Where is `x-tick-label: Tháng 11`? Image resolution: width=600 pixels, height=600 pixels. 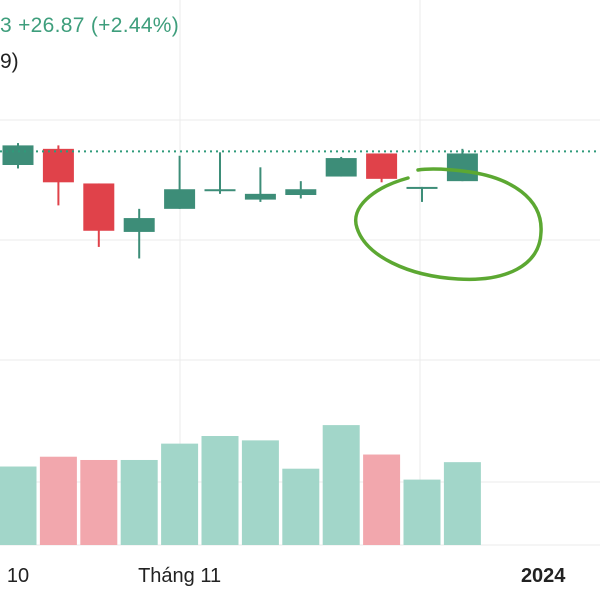 x-tick-label: Tháng 11 is located at coordinates (179, 576).